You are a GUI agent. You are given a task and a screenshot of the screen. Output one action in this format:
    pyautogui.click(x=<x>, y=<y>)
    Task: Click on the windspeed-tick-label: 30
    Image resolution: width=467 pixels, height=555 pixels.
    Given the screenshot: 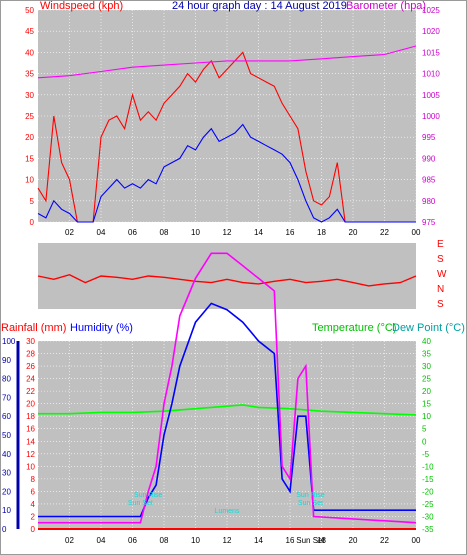 What is the action you would take?
    pyautogui.click(x=29, y=95)
    